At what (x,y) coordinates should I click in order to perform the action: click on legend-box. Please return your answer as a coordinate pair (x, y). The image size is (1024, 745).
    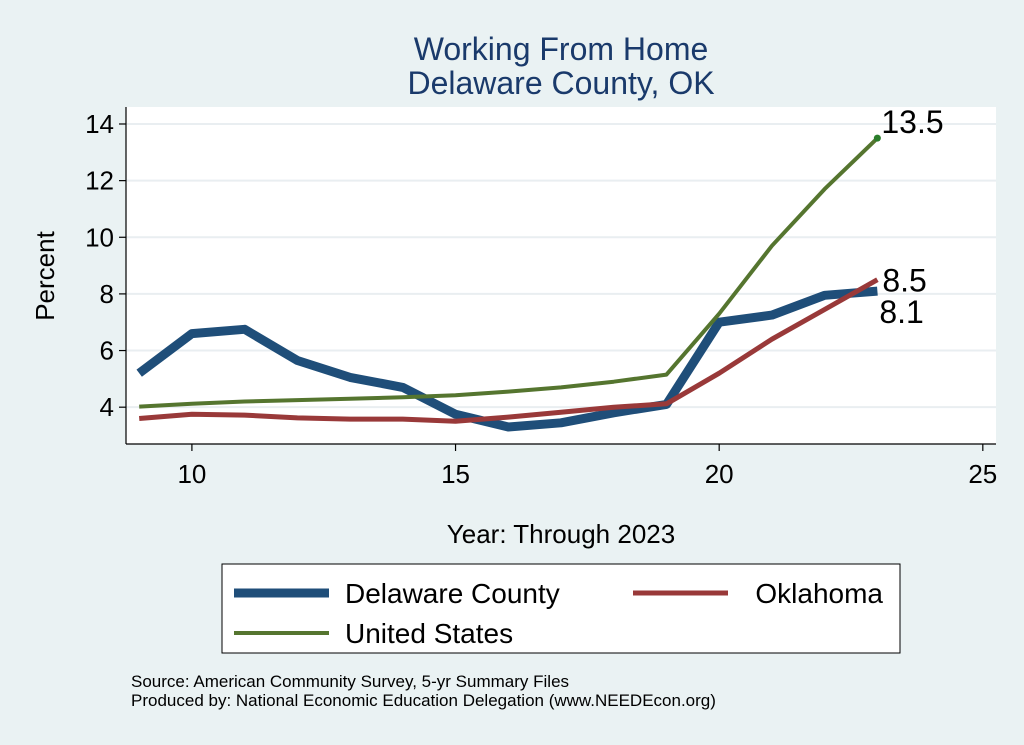
    Looking at the image, I should click on (561, 608).